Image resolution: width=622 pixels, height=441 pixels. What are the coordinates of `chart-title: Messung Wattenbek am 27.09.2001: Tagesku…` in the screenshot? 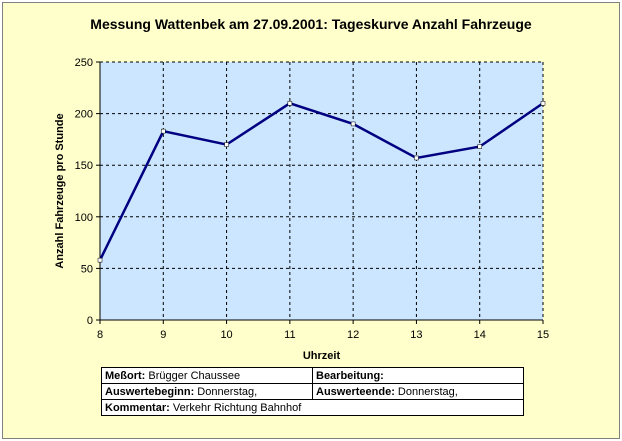 It's located at (311, 24).